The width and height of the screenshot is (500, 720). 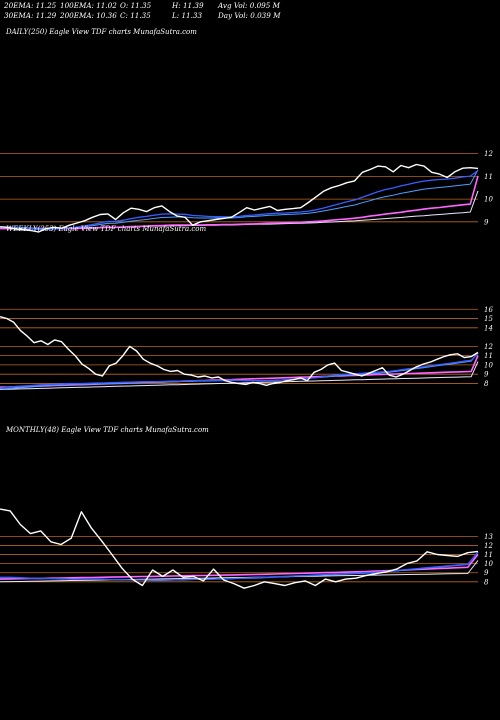 What do you see at coordinates (188, 5) in the screenshot?
I see `high-value: H: 11.39` at bounding box center [188, 5].